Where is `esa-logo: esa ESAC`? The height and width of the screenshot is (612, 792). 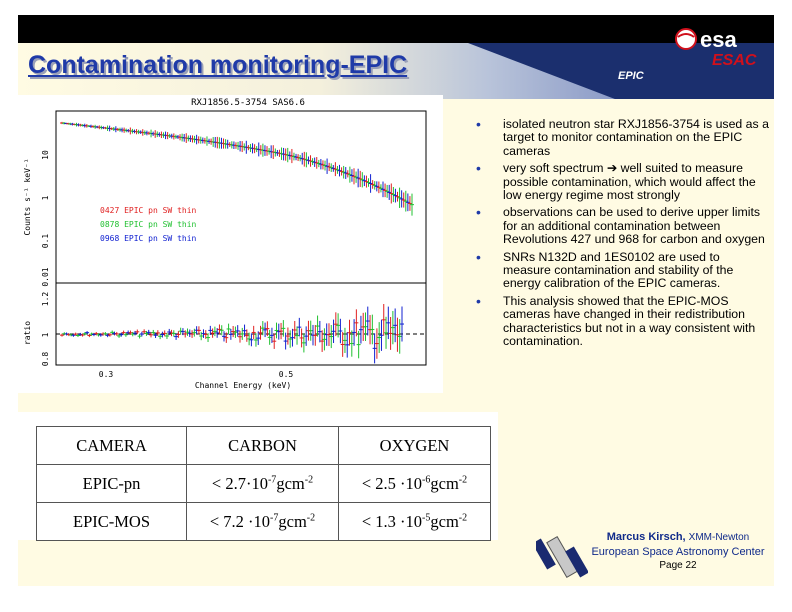
esa-logo: esa ESAC is located at coordinates (716, 48).